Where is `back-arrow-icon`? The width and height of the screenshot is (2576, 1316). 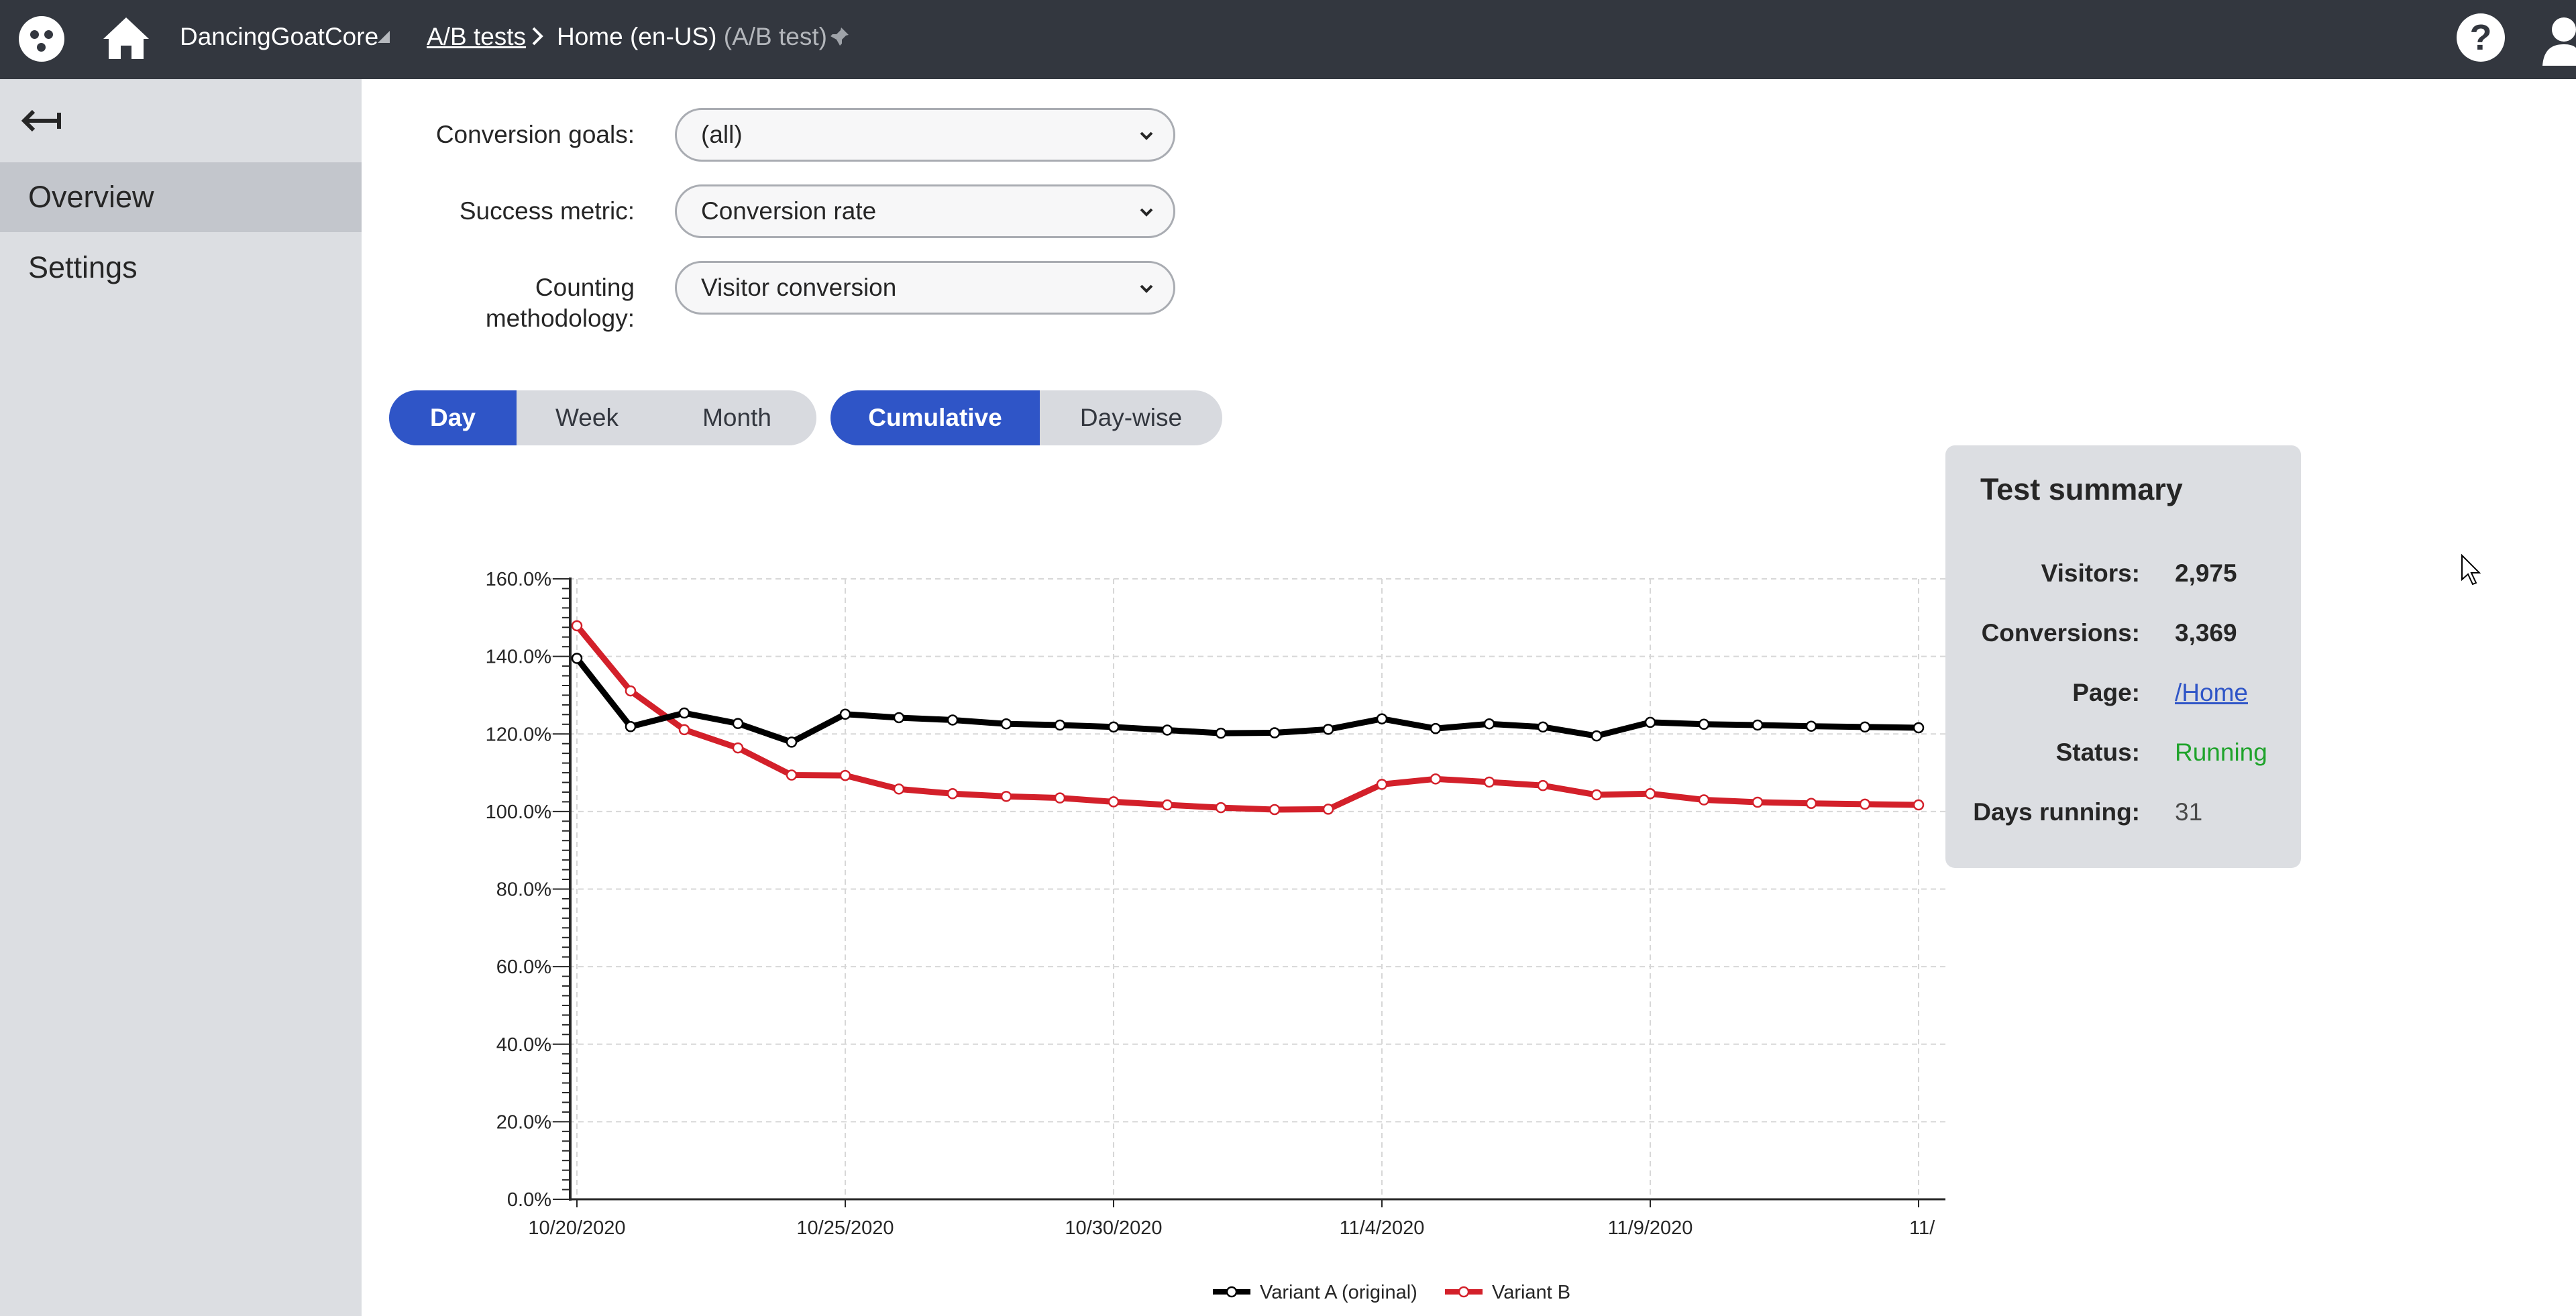 back-arrow-icon is located at coordinates (41, 120).